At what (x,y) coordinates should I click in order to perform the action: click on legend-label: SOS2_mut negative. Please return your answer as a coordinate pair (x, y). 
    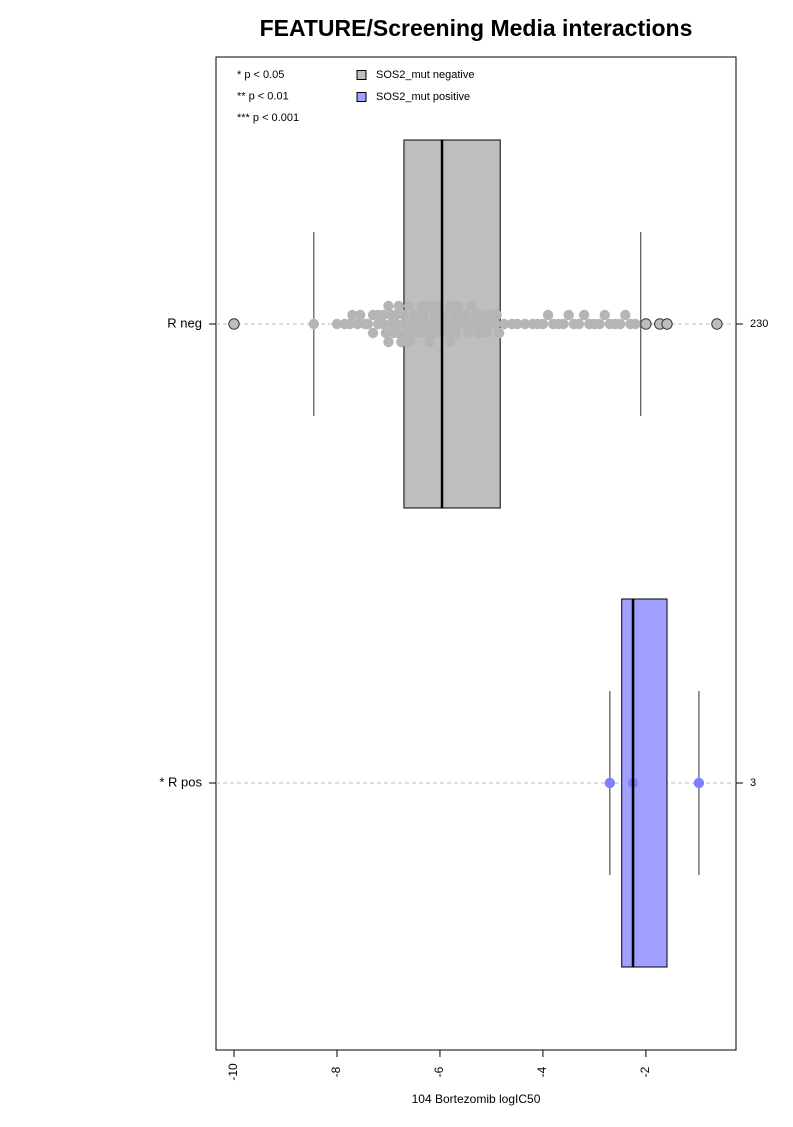
    Looking at the image, I should click on (425, 75).